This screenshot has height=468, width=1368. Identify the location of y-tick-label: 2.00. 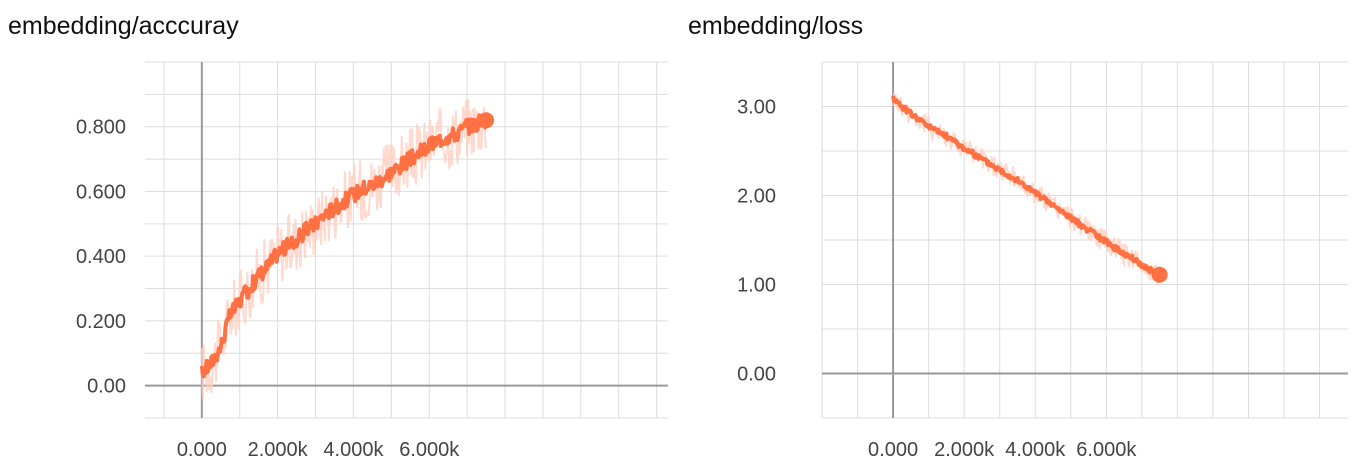
(756, 197).